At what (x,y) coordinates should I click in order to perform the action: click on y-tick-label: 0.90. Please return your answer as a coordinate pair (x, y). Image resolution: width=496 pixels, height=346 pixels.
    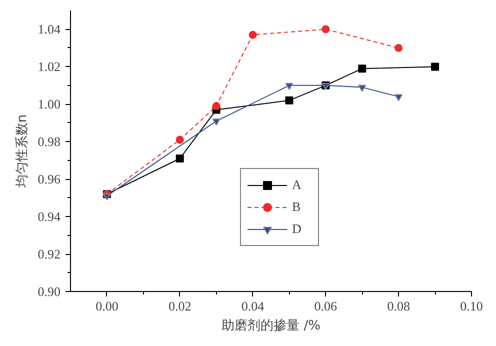
    Looking at the image, I should click on (49, 291).